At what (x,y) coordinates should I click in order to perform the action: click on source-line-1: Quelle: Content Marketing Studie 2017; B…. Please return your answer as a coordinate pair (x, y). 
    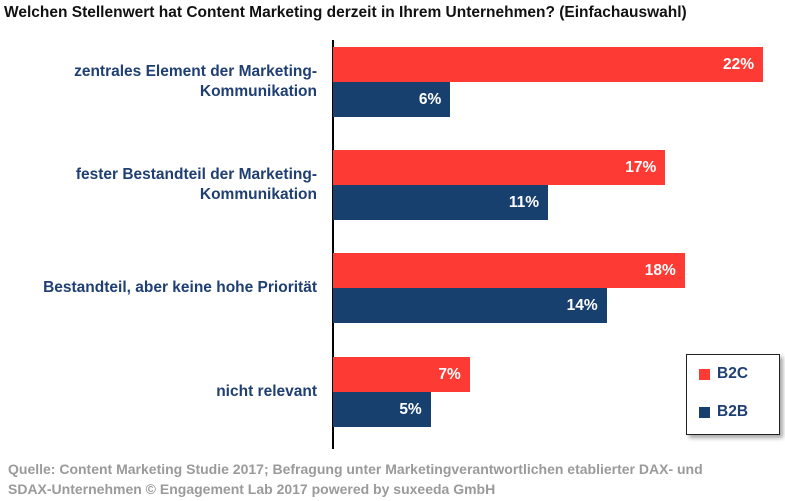
    Looking at the image, I should click on (355, 469).